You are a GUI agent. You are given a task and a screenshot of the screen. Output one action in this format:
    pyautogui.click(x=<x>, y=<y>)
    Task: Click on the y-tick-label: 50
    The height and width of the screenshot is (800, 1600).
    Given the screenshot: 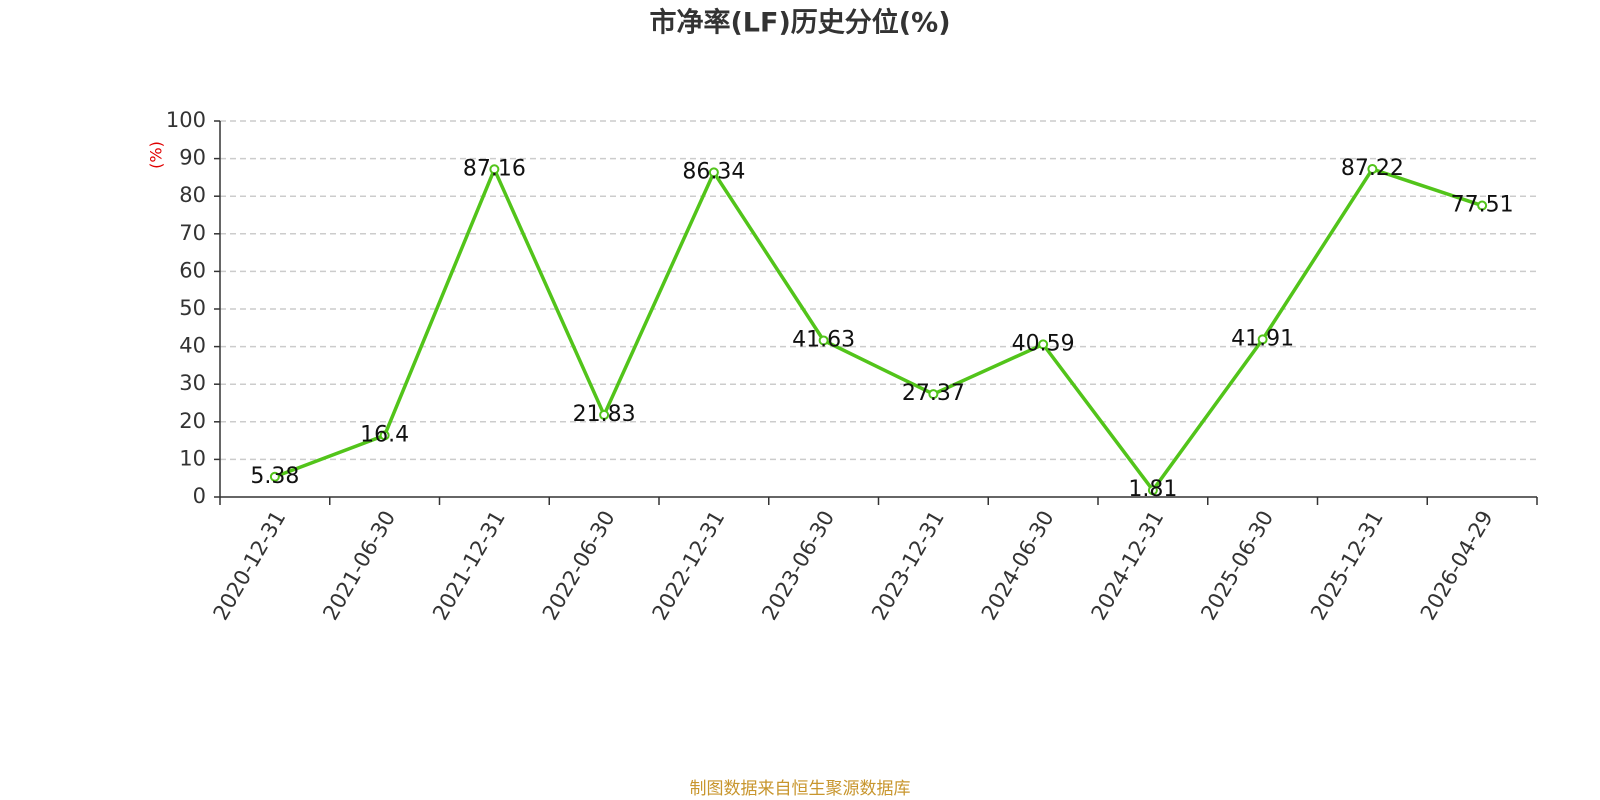 What is the action you would take?
    pyautogui.click(x=192, y=308)
    